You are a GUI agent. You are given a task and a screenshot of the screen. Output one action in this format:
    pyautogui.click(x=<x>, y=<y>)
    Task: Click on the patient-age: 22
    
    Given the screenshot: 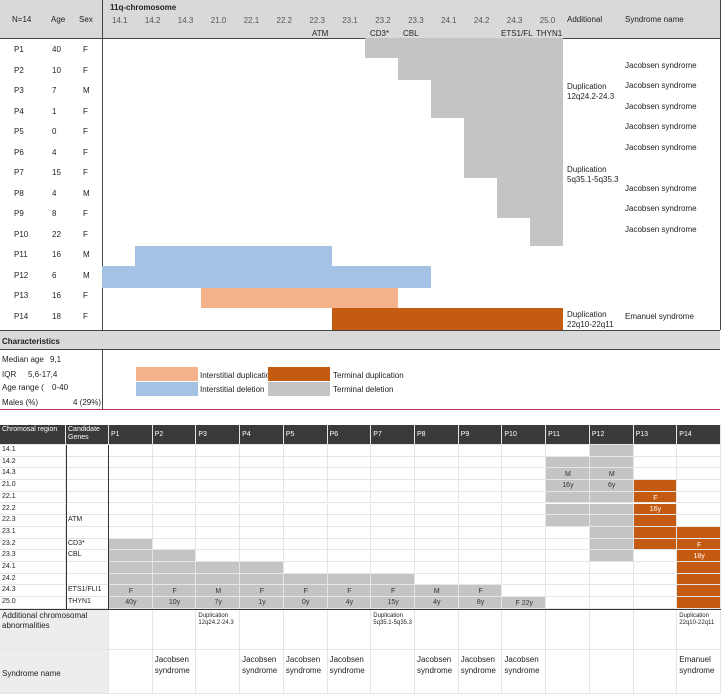 What is the action you would take?
    pyautogui.click(x=56, y=234)
    